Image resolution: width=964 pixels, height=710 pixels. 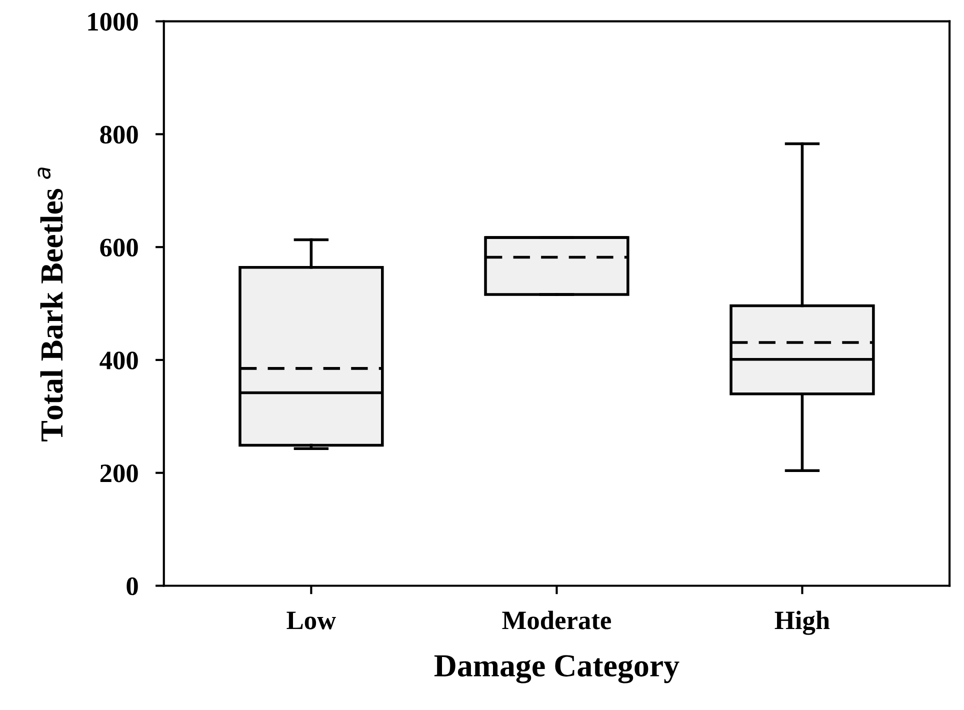 What do you see at coordinates (311, 621) in the screenshot?
I see `x-tick-label: Low` at bounding box center [311, 621].